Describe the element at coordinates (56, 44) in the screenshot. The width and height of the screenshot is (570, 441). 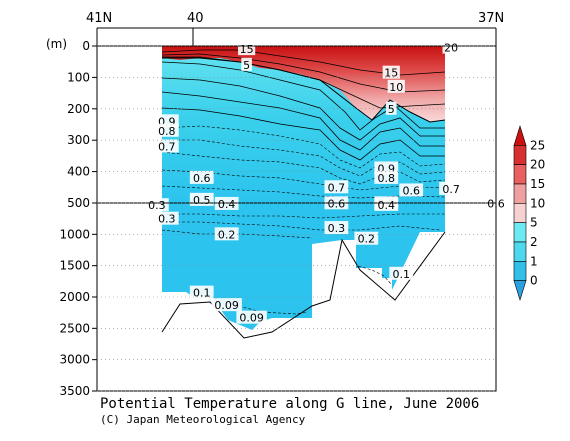
I see `depth-unit-label: (m)` at that location.